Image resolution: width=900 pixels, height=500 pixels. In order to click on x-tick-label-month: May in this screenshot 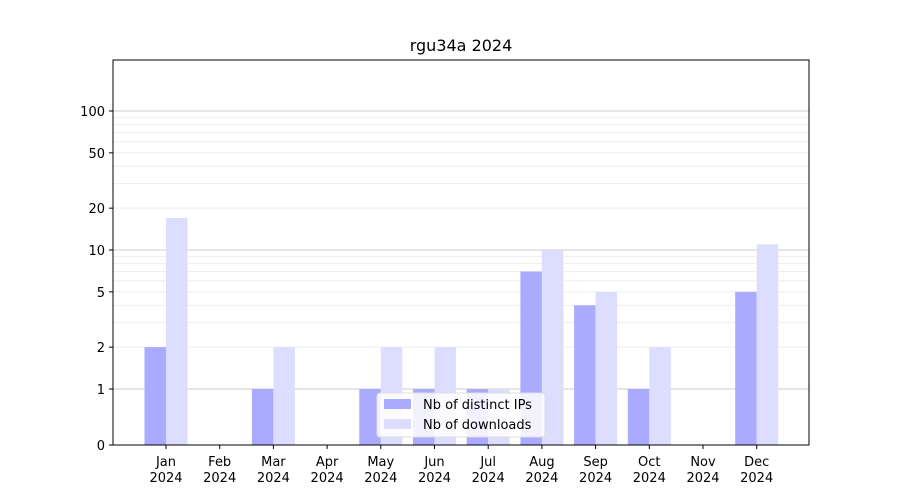, I will do `click(380, 462)`.